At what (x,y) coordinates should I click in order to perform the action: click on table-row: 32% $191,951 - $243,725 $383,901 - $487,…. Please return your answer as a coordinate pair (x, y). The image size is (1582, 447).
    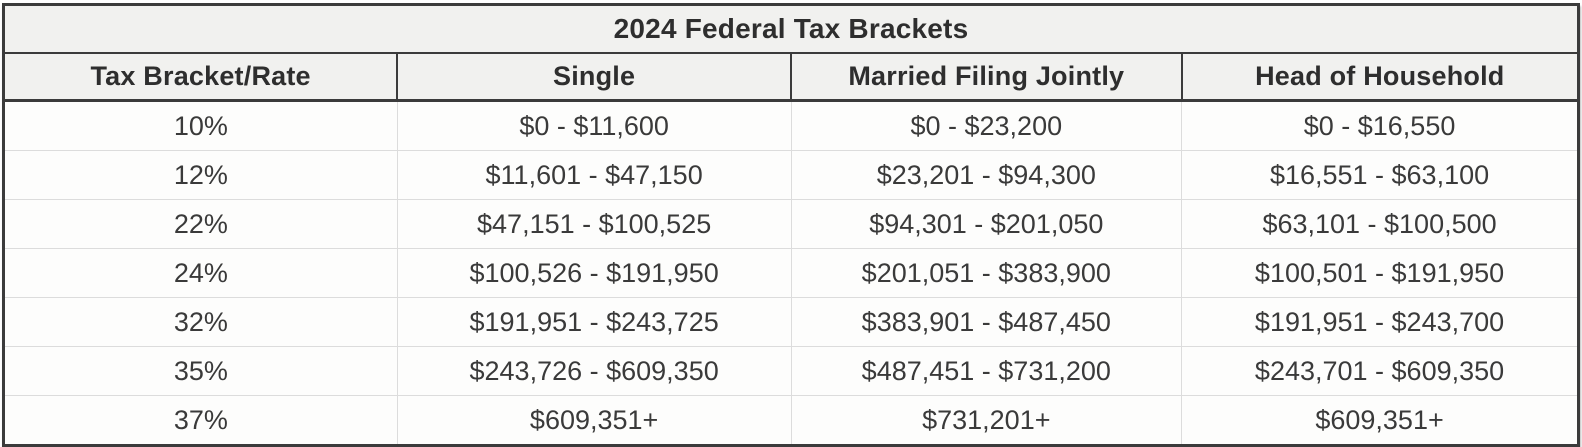
    Looking at the image, I should click on (791, 322).